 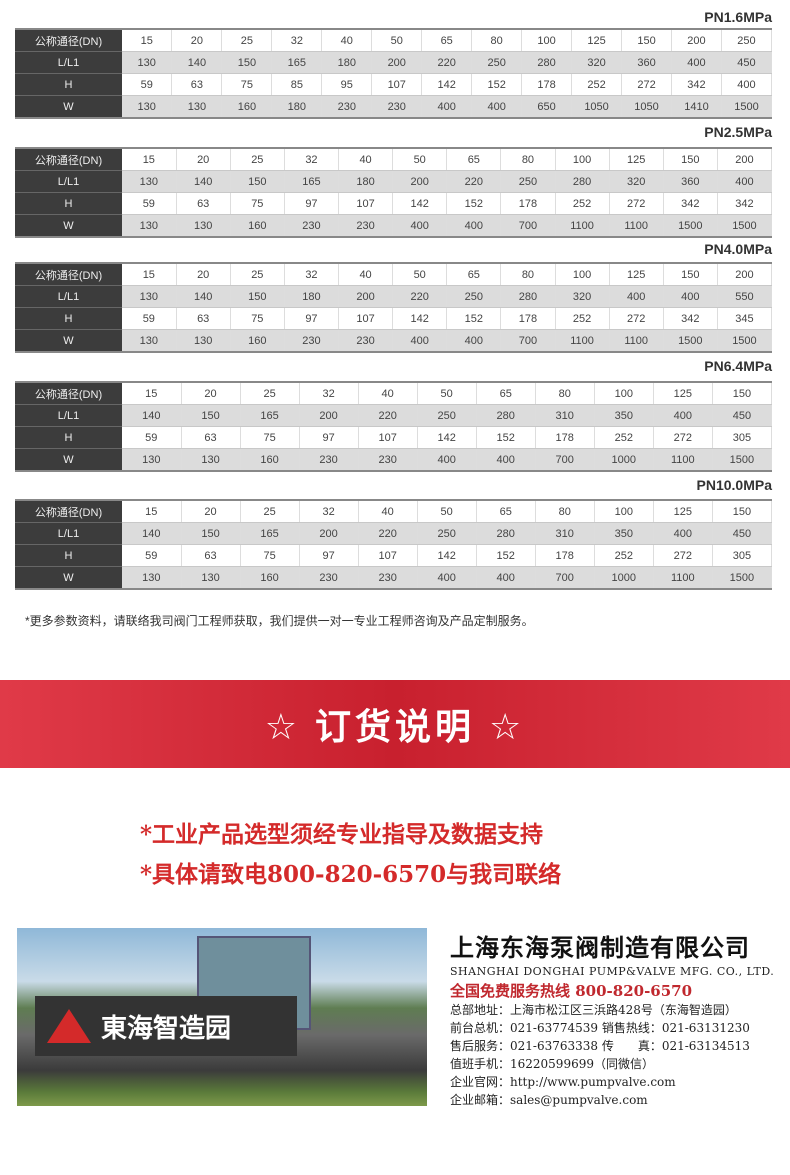 I want to click on table-cell: 272, so click(x=636, y=203).